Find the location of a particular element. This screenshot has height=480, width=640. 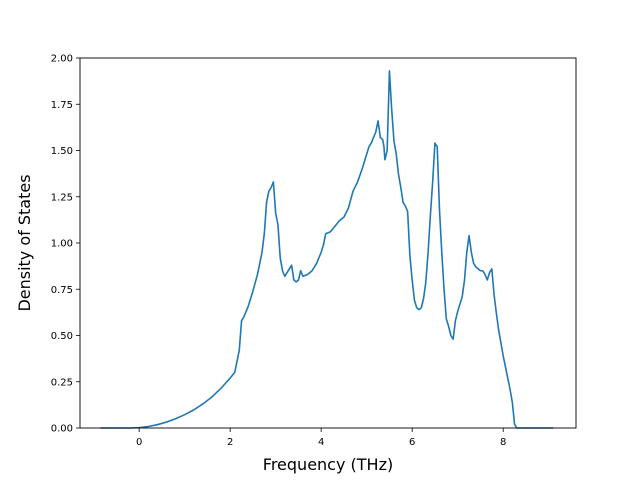

x-tick-label: 0 is located at coordinates (139, 442).